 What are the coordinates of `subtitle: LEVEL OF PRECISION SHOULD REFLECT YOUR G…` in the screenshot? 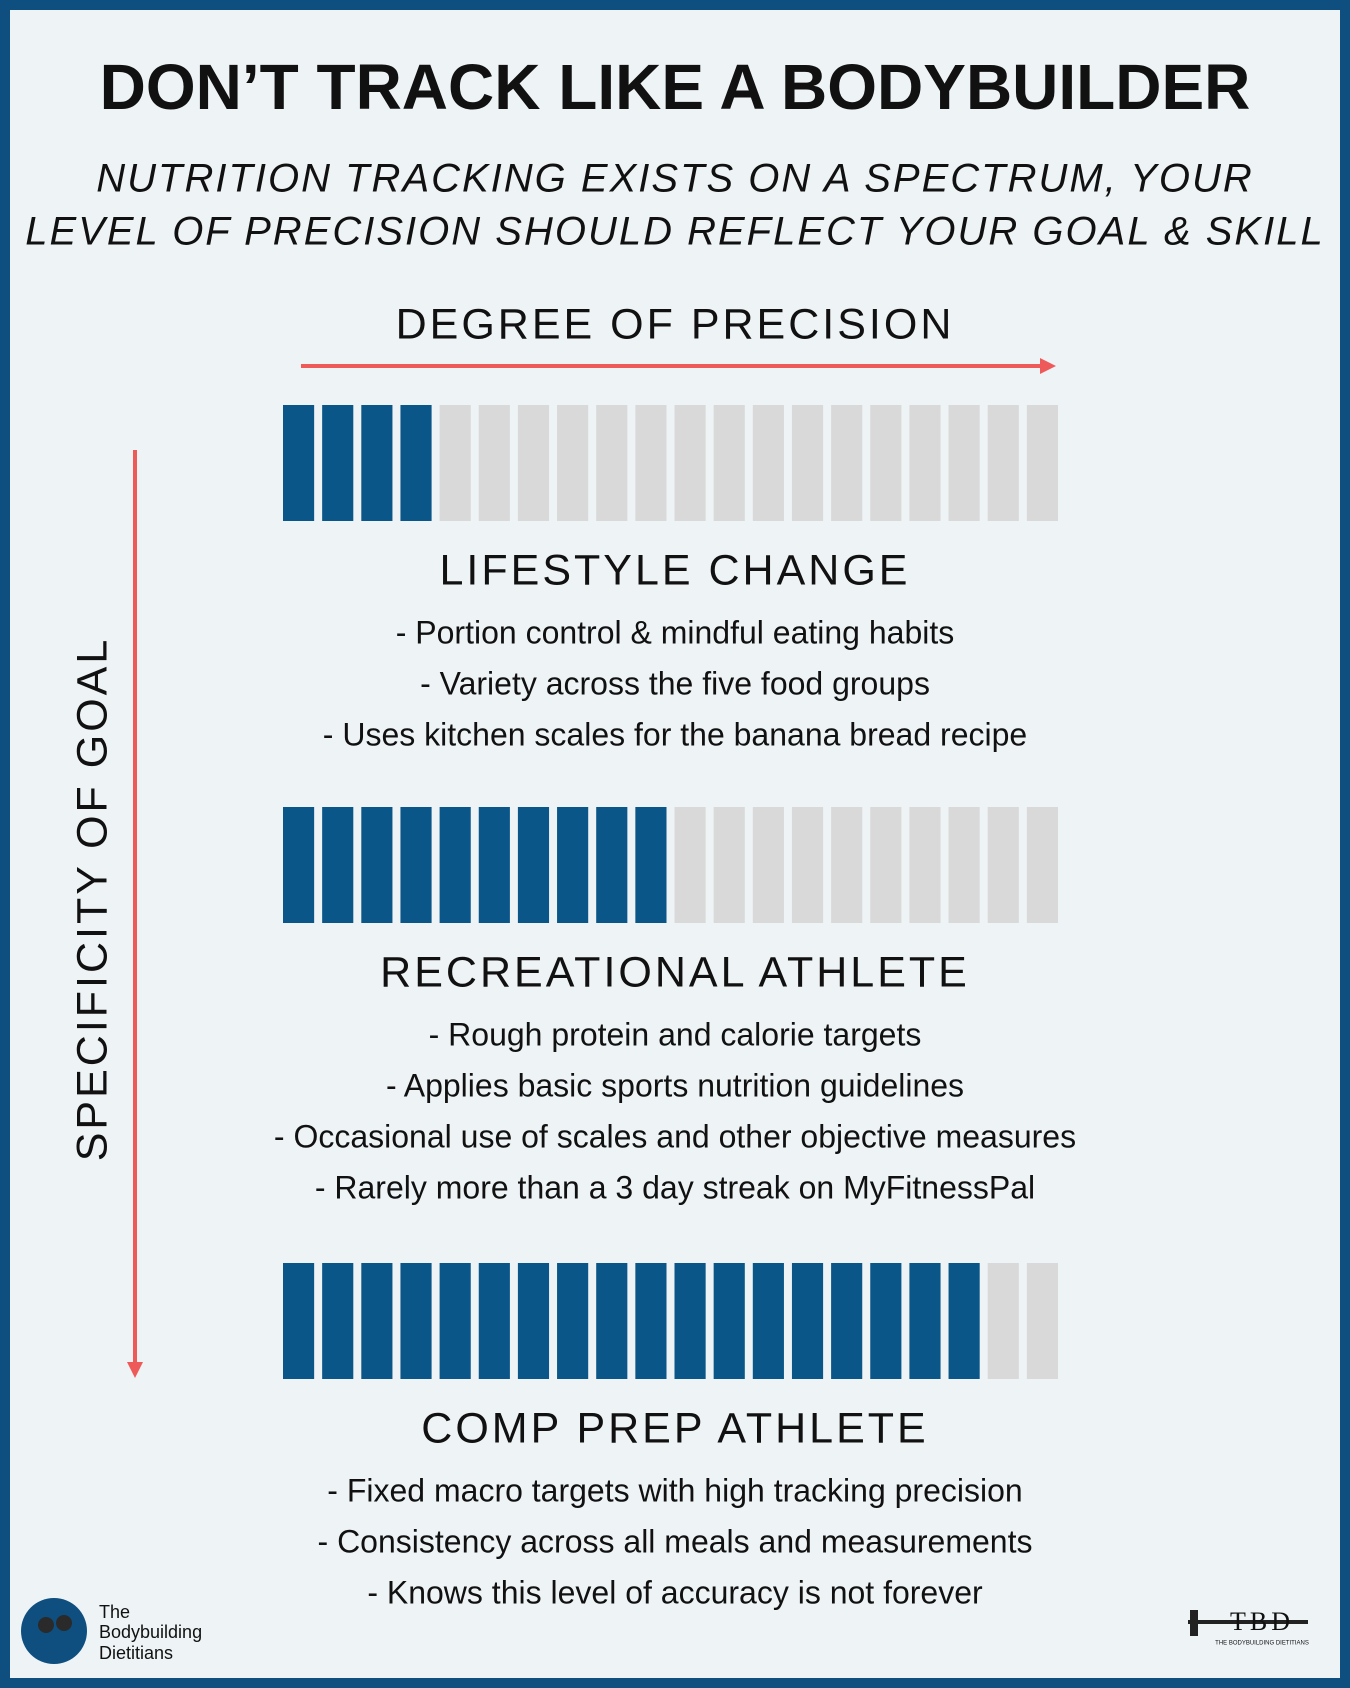 It's located at (674, 232).